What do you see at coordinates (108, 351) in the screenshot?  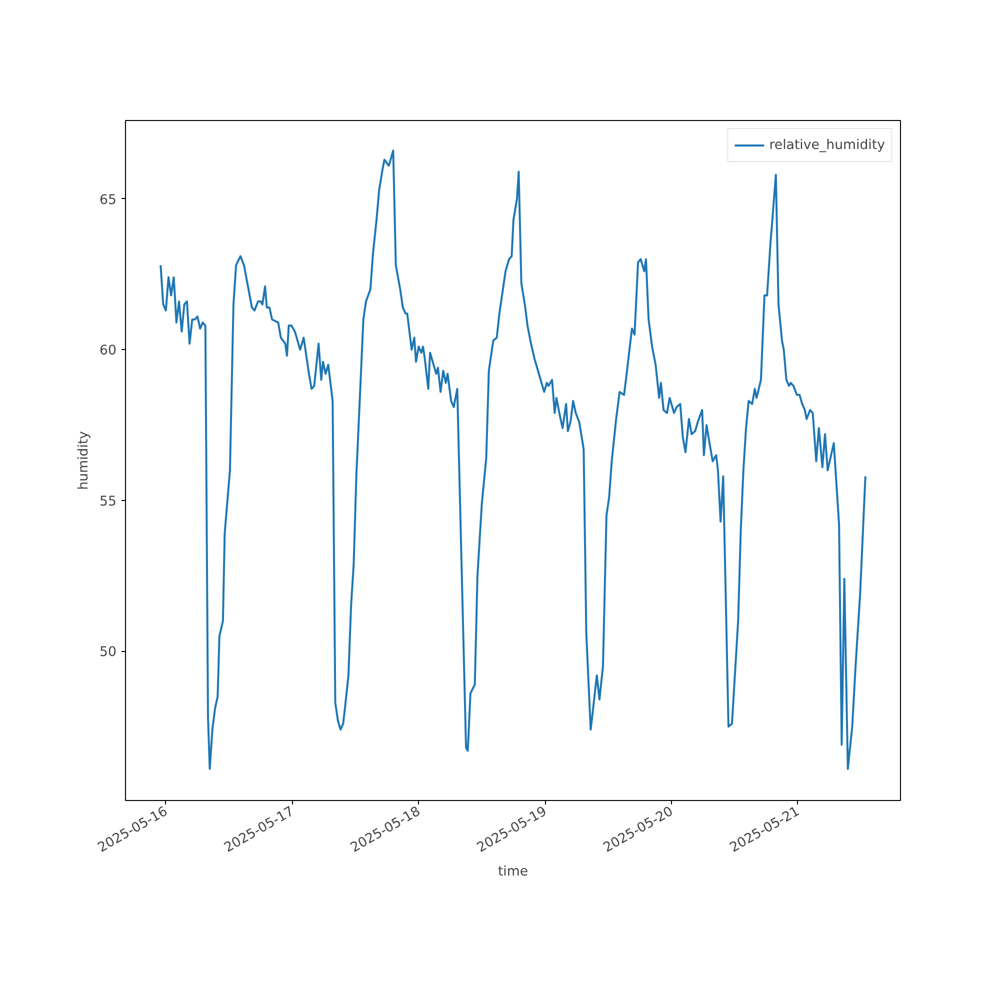 I see `y-tick-label: 60` at bounding box center [108, 351].